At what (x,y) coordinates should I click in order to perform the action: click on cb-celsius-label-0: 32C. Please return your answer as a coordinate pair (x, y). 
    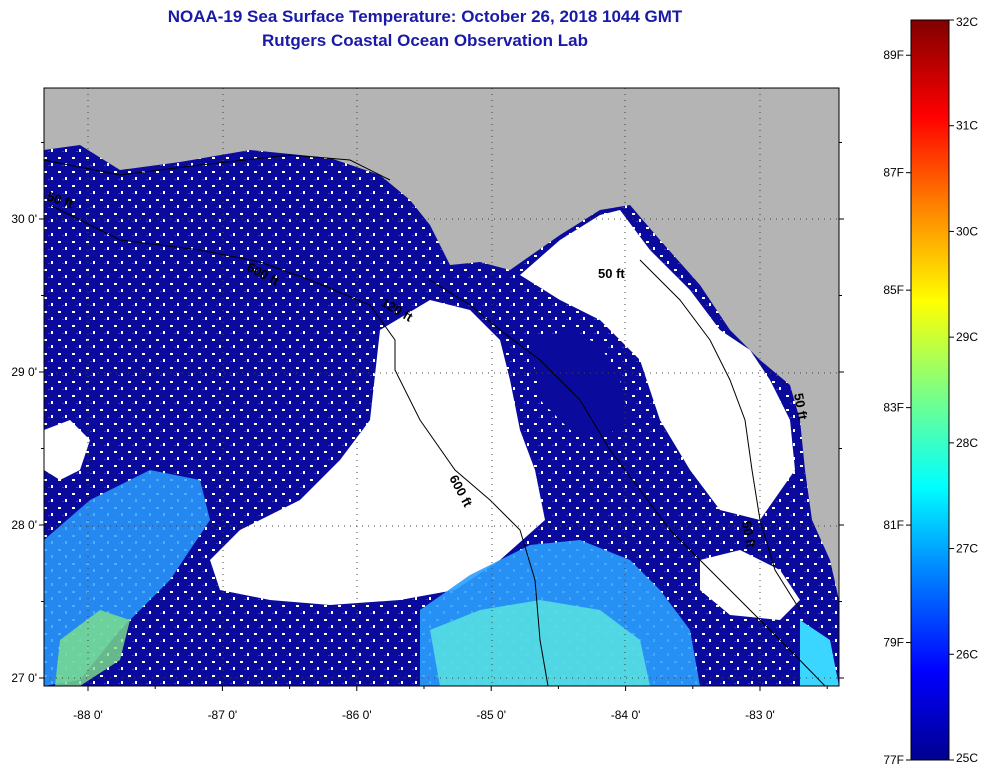
    Looking at the image, I should click on (967, 22).